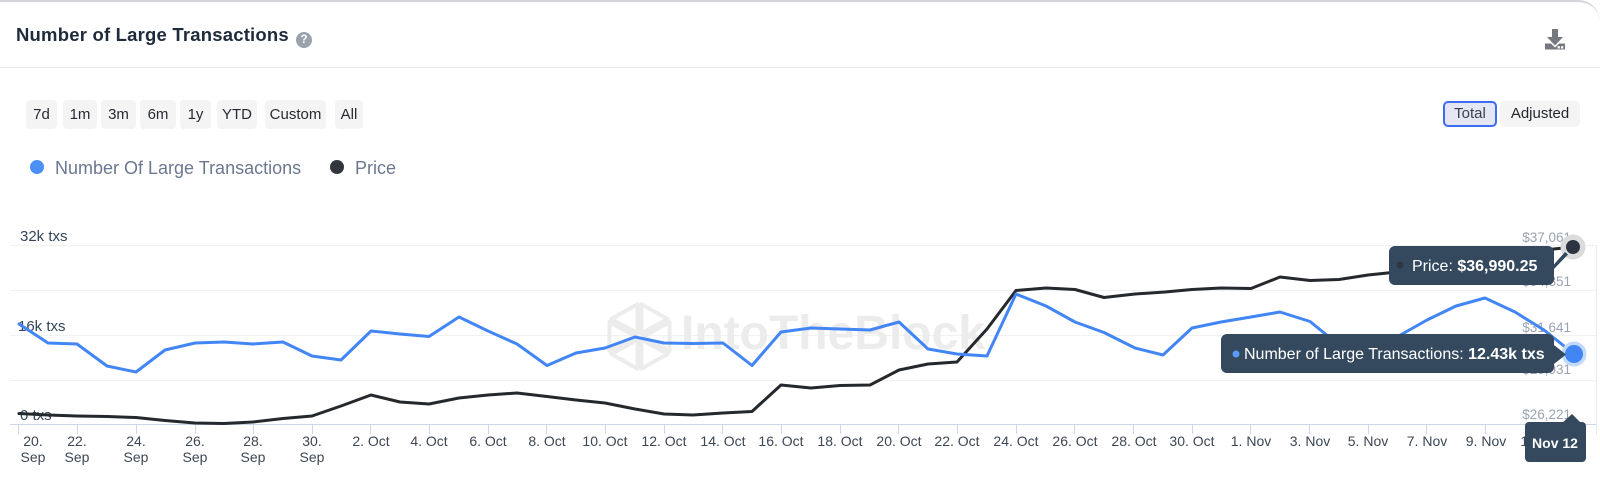 This screenshot has height=497, width=1600. Describe the element at coordinates (253, 449) in the screenshot. I see `svg-text:28.Sep: 28. Sep` at that location.